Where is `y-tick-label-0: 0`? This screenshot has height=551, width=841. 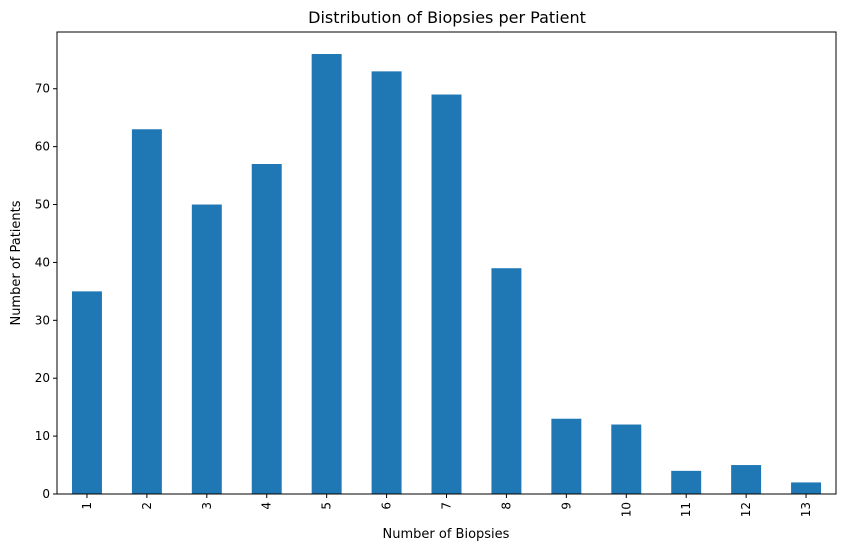 y-tick-label-0: 0 is located at coordinates (46, 494).